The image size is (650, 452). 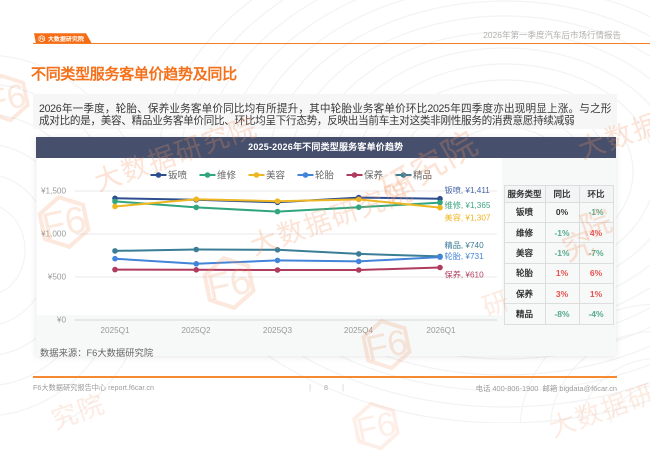 I want to click on svg-text: 维修, ¥1,365, so click(x=468, y=205).